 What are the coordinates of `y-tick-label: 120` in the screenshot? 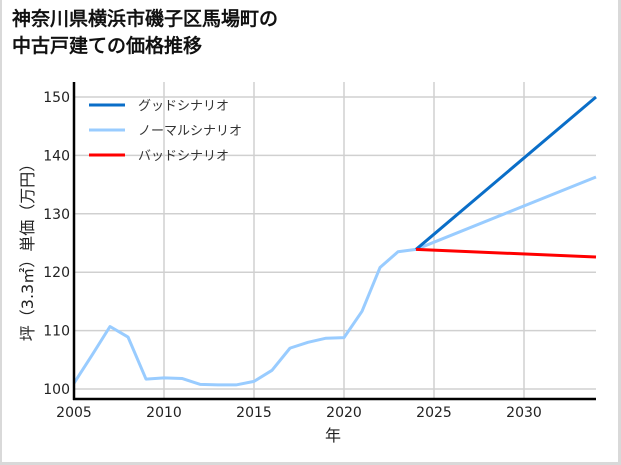 It's located at (56, 273).